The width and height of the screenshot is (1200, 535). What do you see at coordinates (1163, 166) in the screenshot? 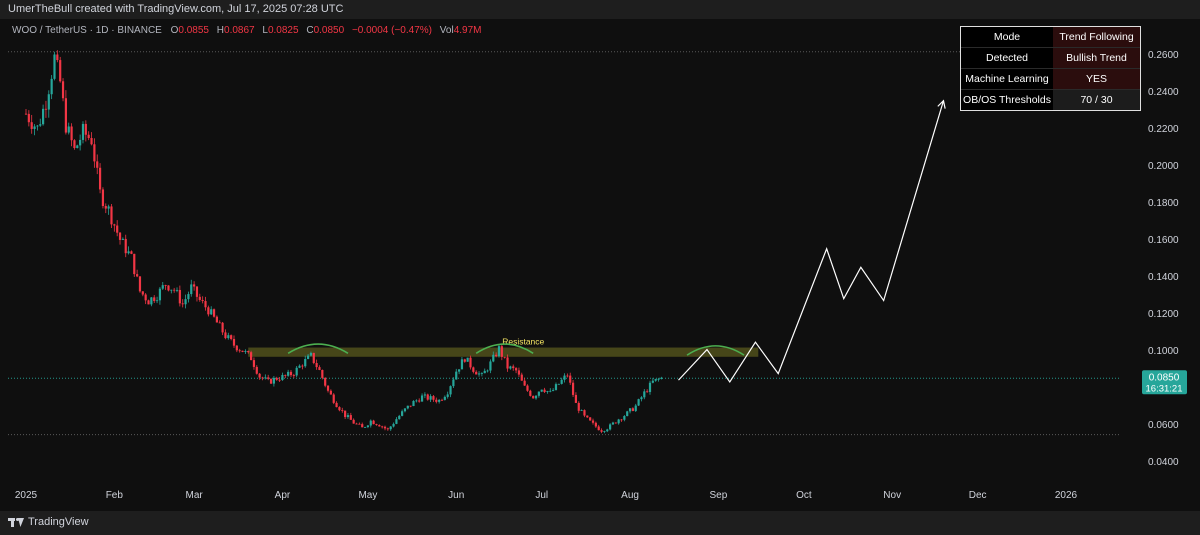
I see `price-tick-label: 0.2000` at bounding box center [1163, 166].